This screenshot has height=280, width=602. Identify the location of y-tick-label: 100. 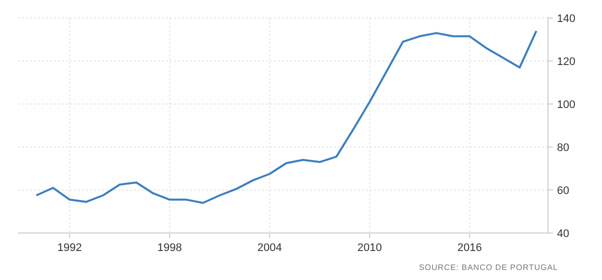
(566, 105).